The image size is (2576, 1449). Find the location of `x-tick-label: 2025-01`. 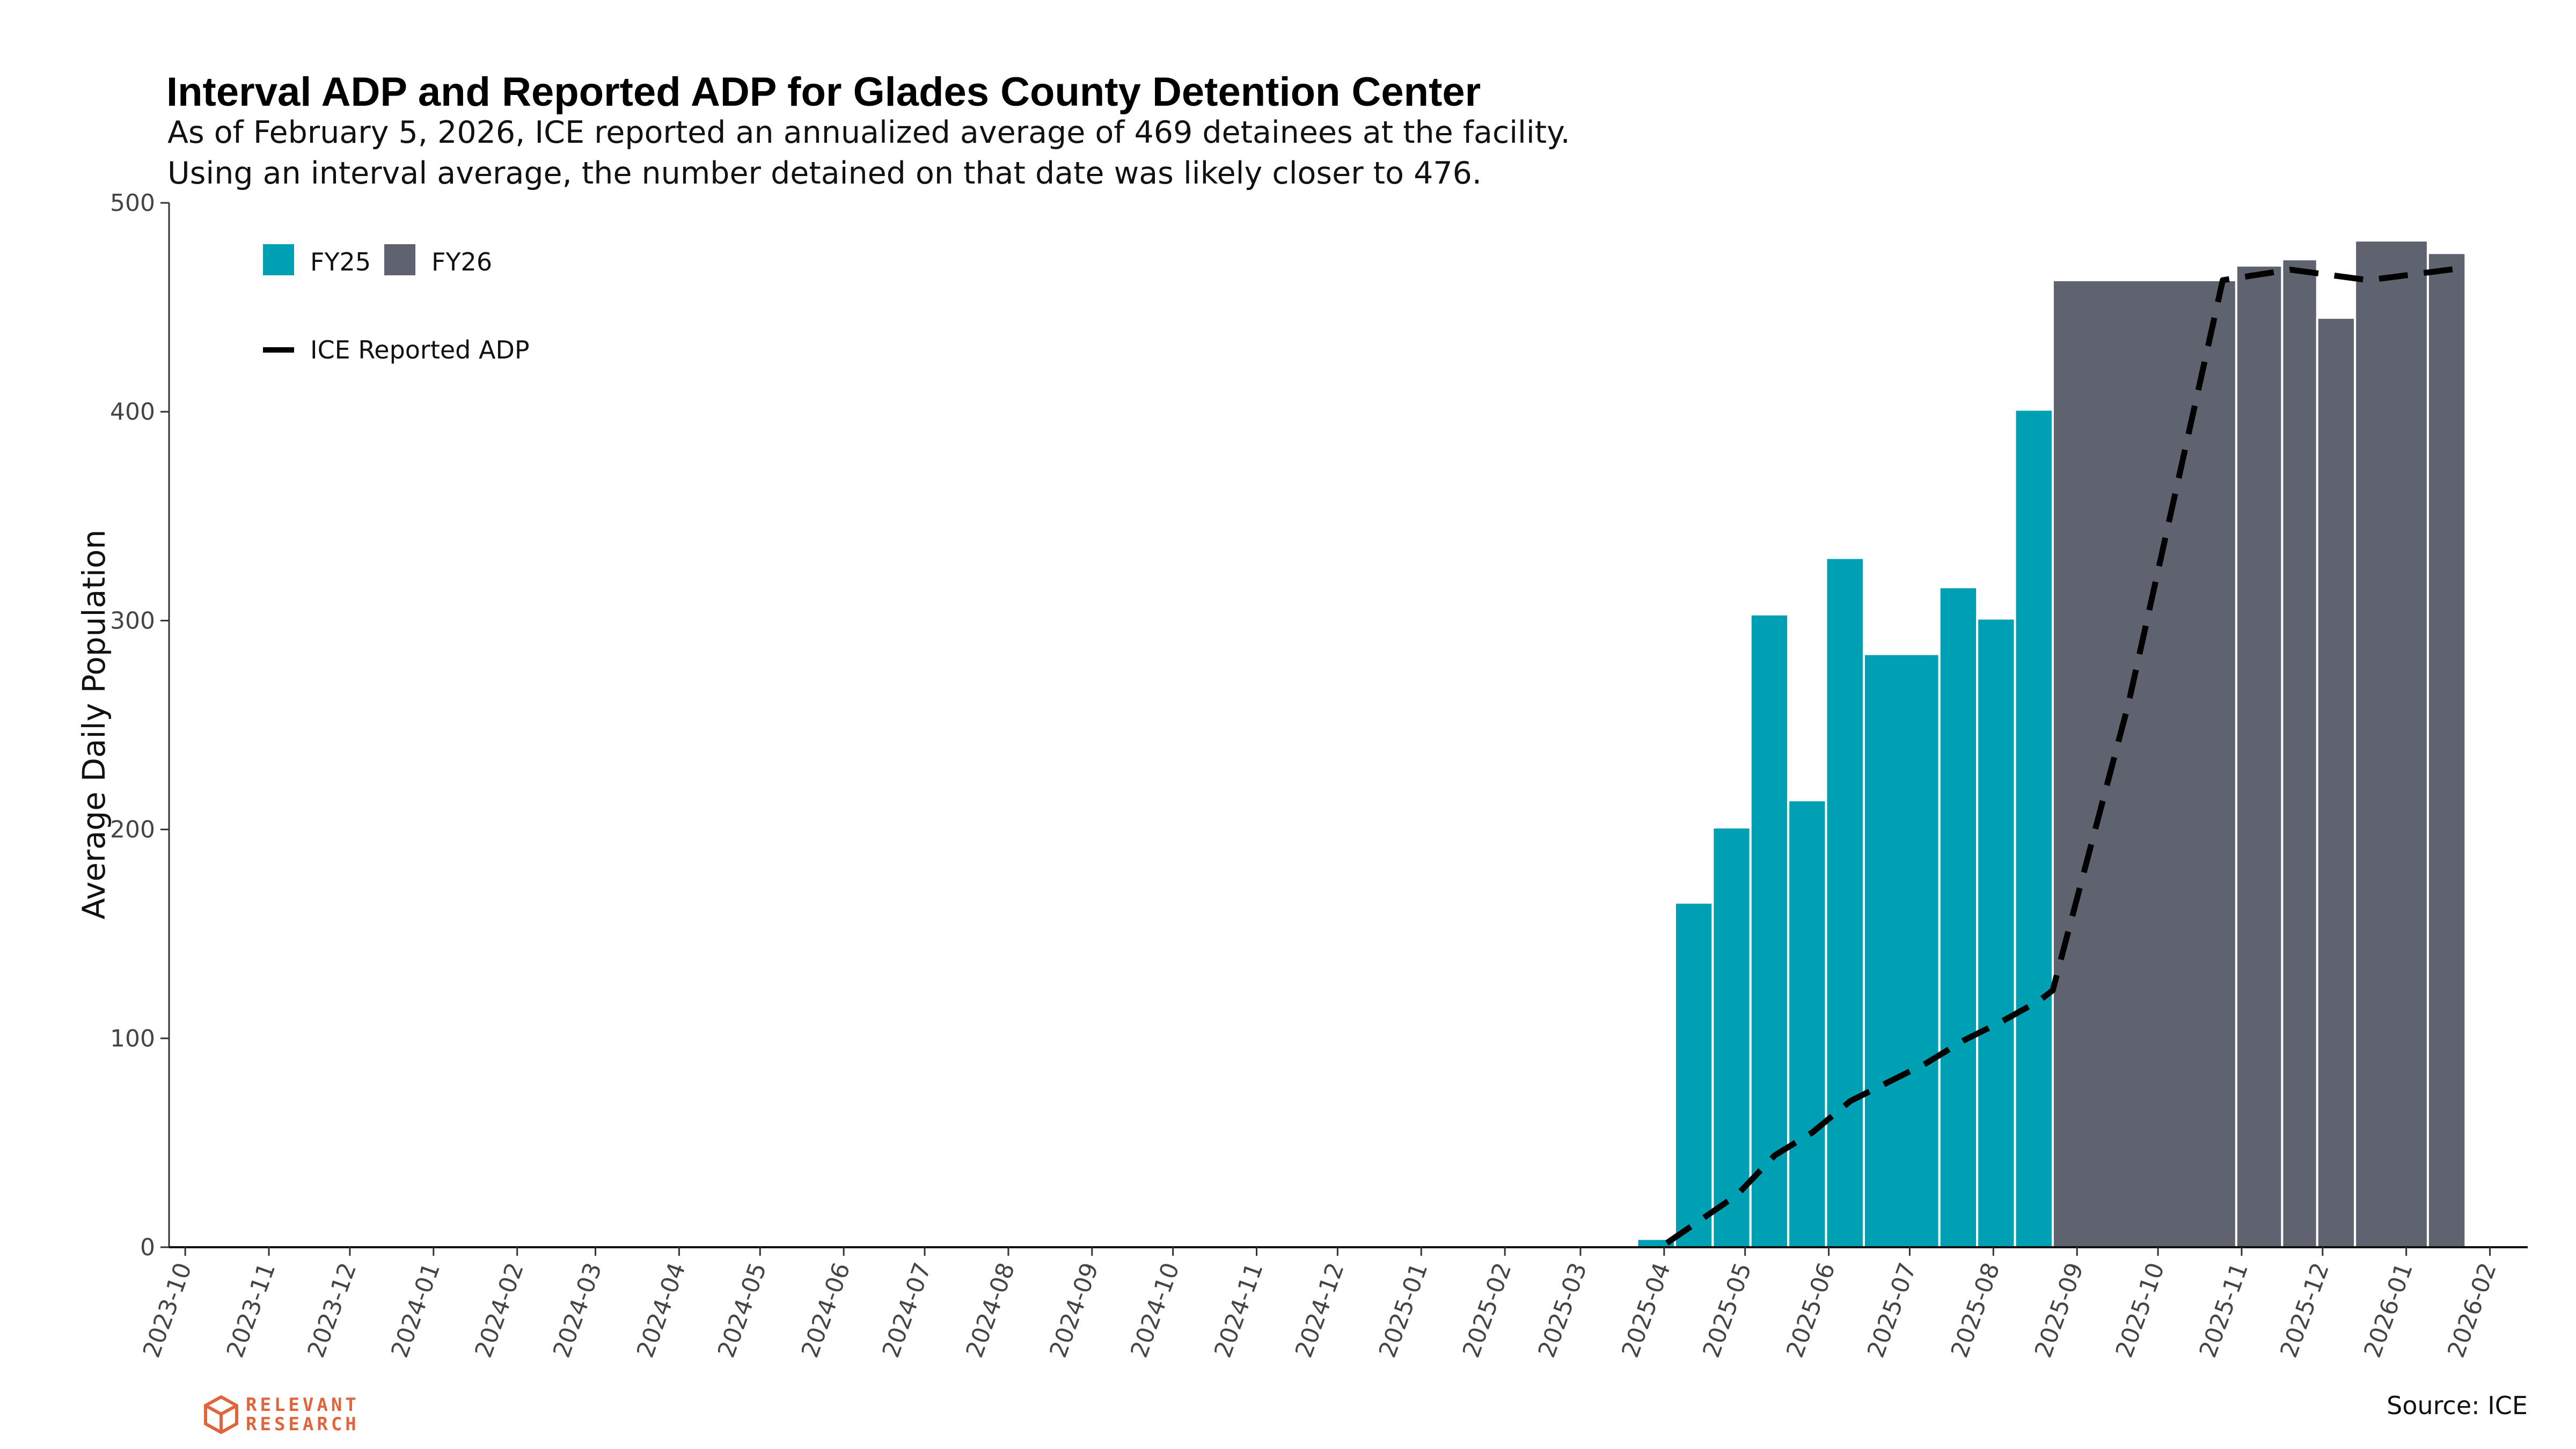

x-tick-label: 2025-01 is located at coordinates (1403, 1310).